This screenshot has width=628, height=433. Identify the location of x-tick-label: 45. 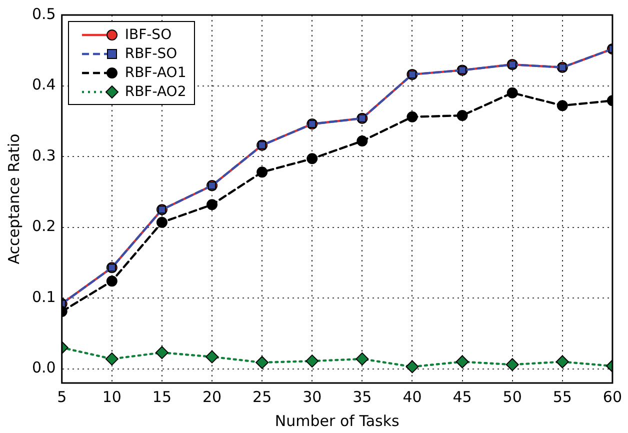
(462, 397).